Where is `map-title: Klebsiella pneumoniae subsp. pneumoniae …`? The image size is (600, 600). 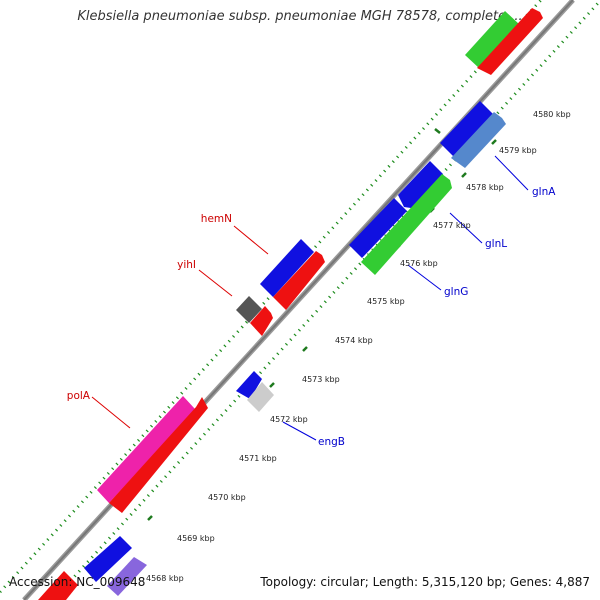 map-title: Klebsiella pneumoniae subsp. pneumoniae … is located at coordinates (300, 16).